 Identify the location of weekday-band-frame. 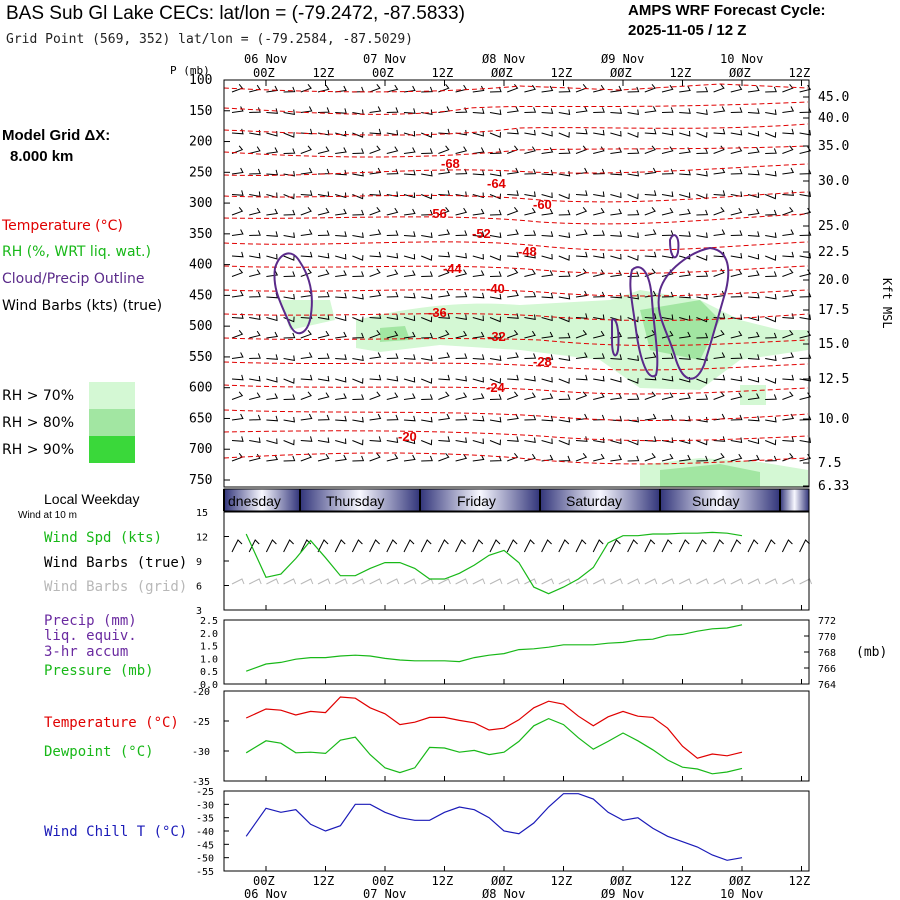
(516, 500).